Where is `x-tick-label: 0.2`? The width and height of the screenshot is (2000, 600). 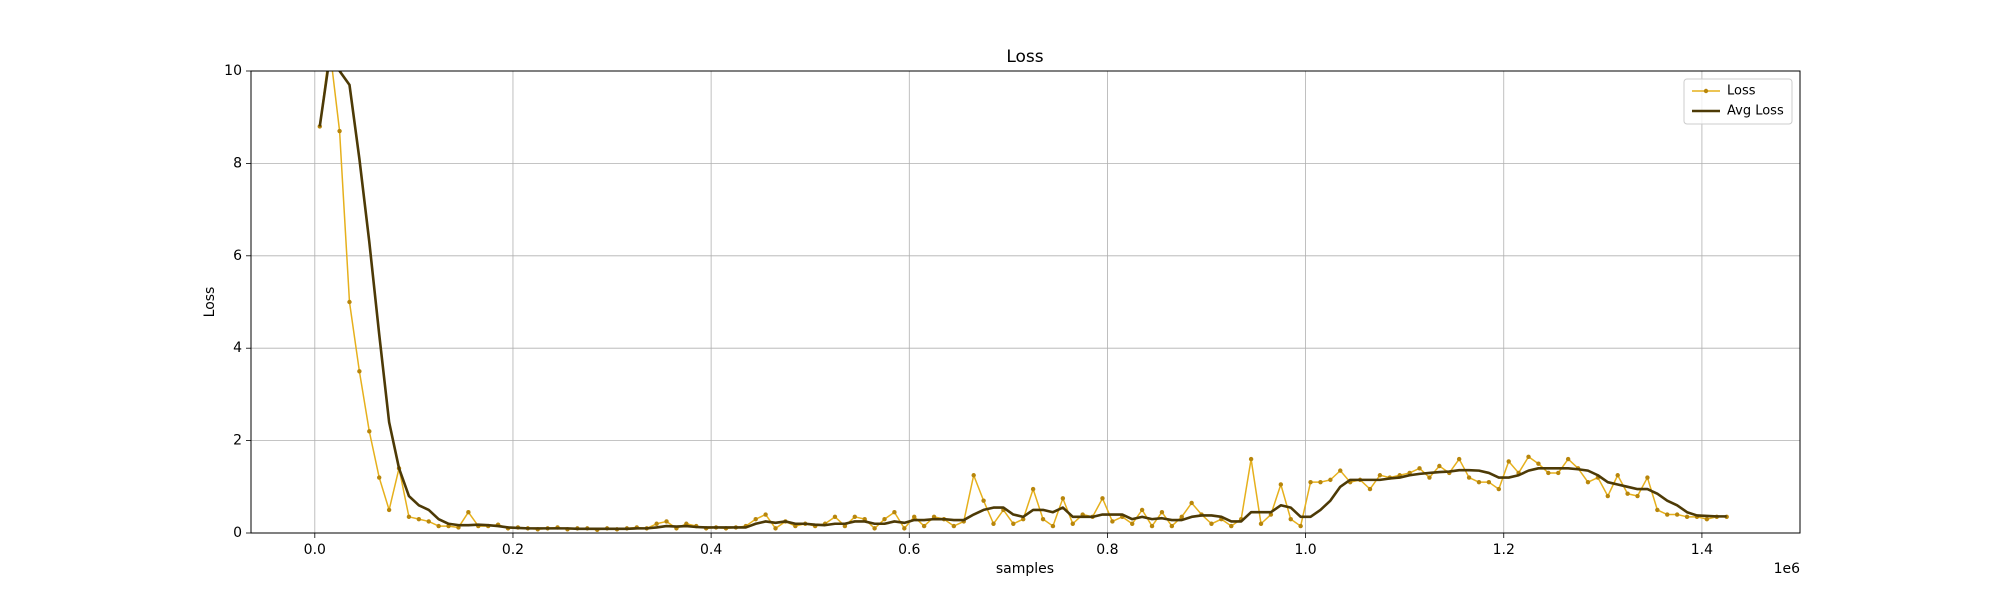
x-tick-label: 0.2 is located at coordinates (513, 550).